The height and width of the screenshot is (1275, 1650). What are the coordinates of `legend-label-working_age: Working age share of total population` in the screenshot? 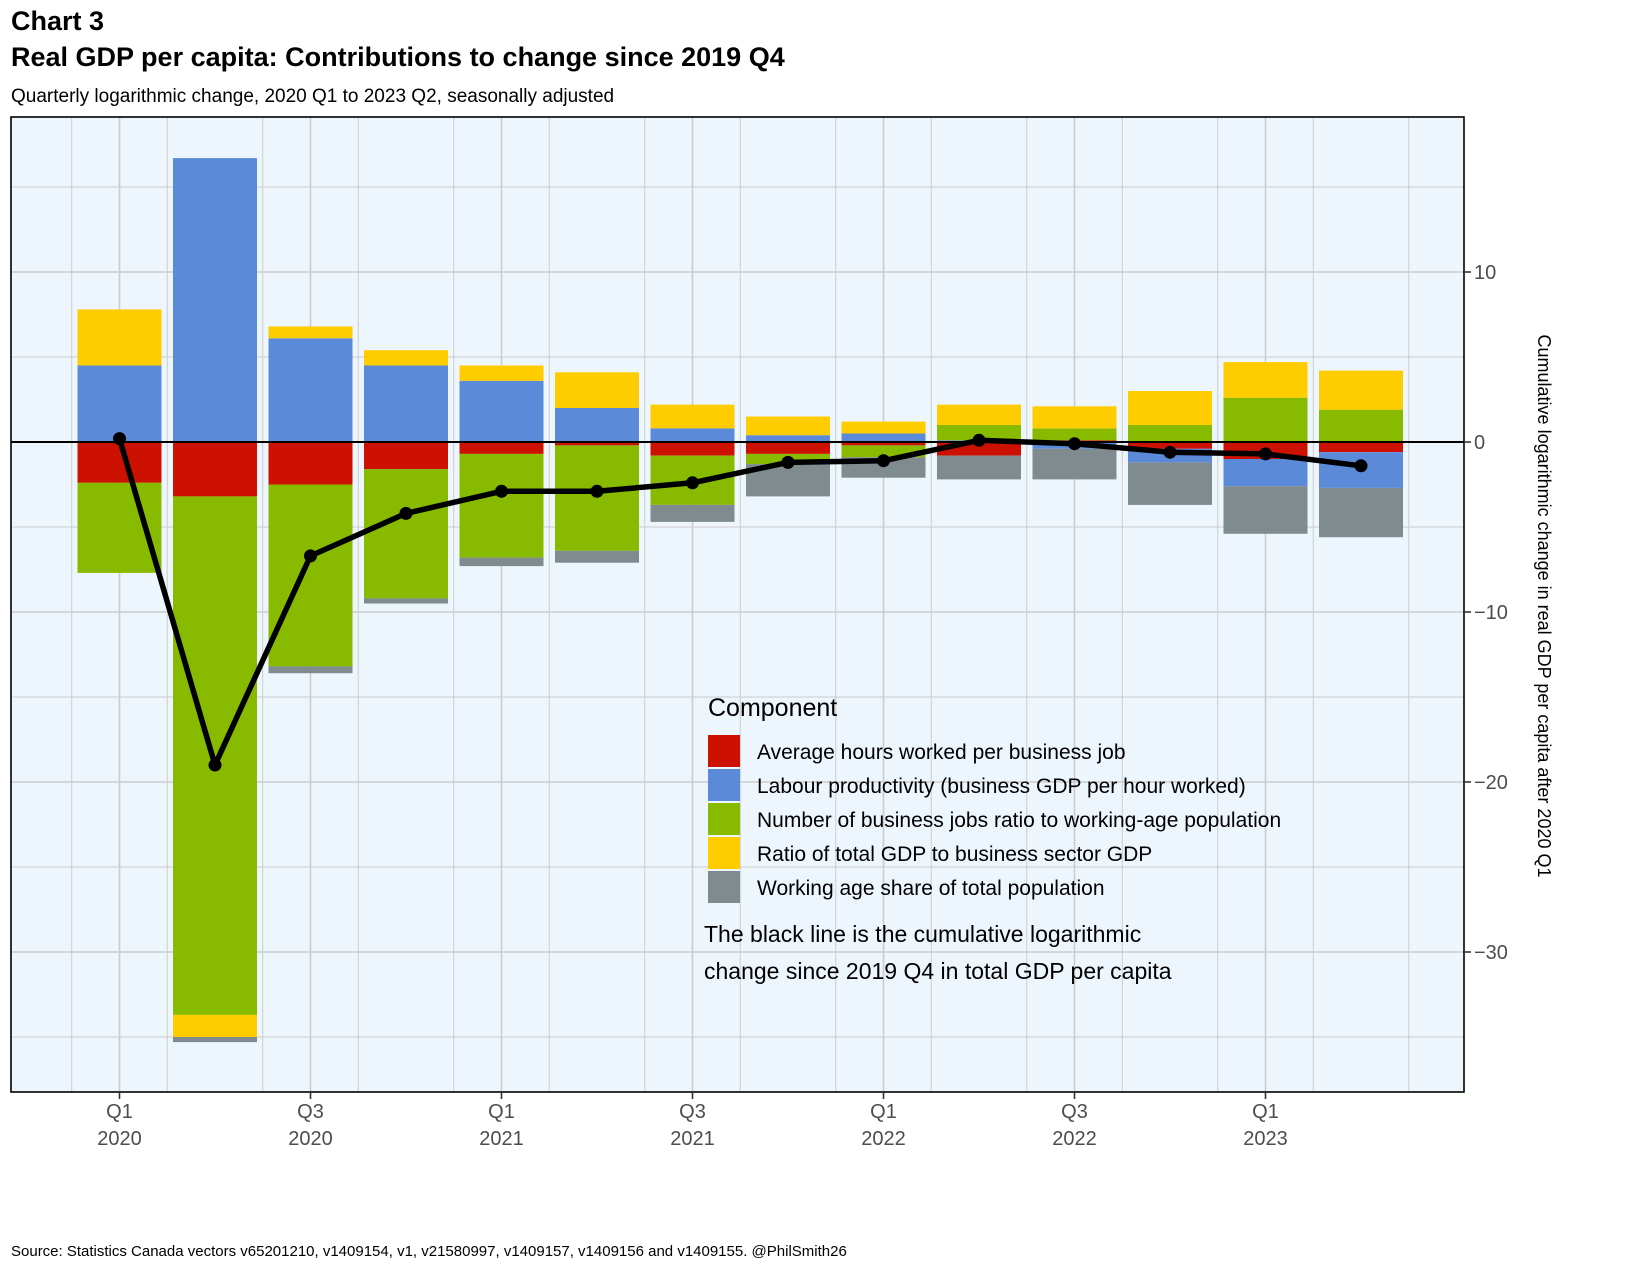 It's located at (931, 888).